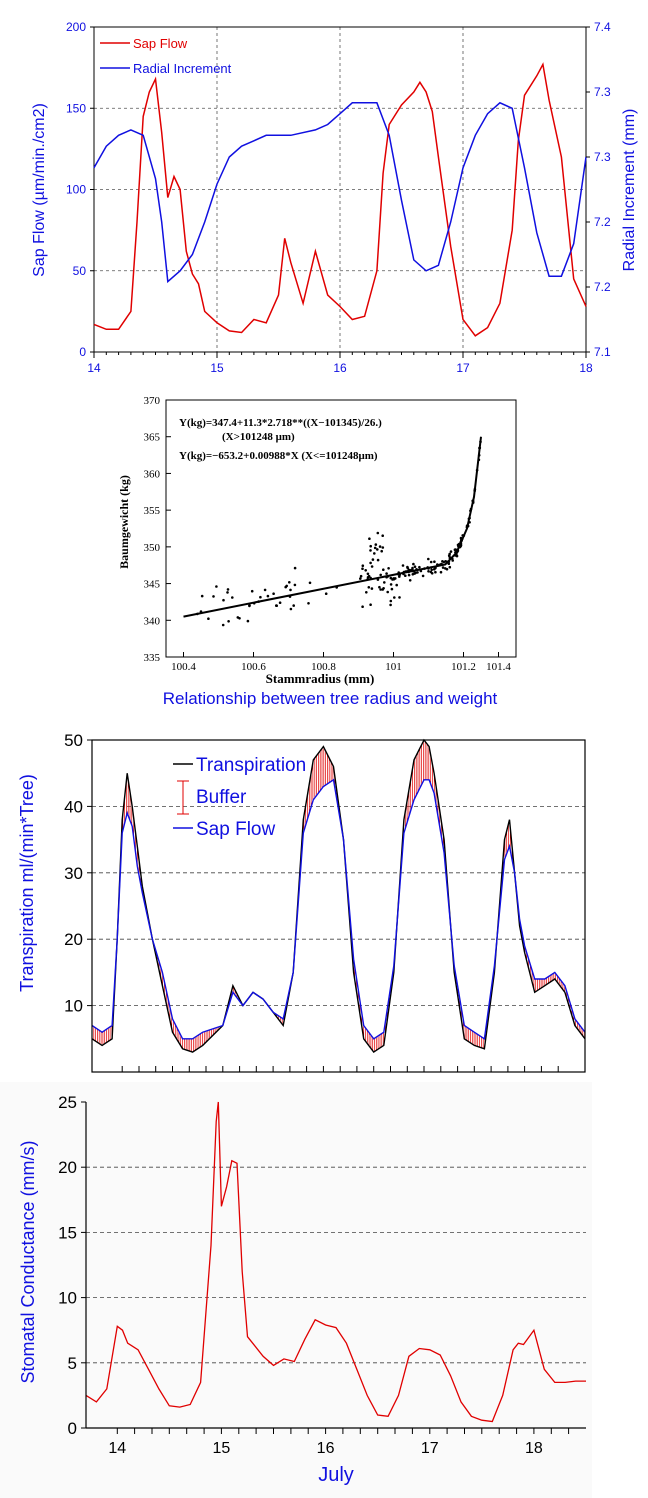 The height and width of the screenshot is (1498, 648). I want to click on p1-xtick-label: 14, so click(94, 368).